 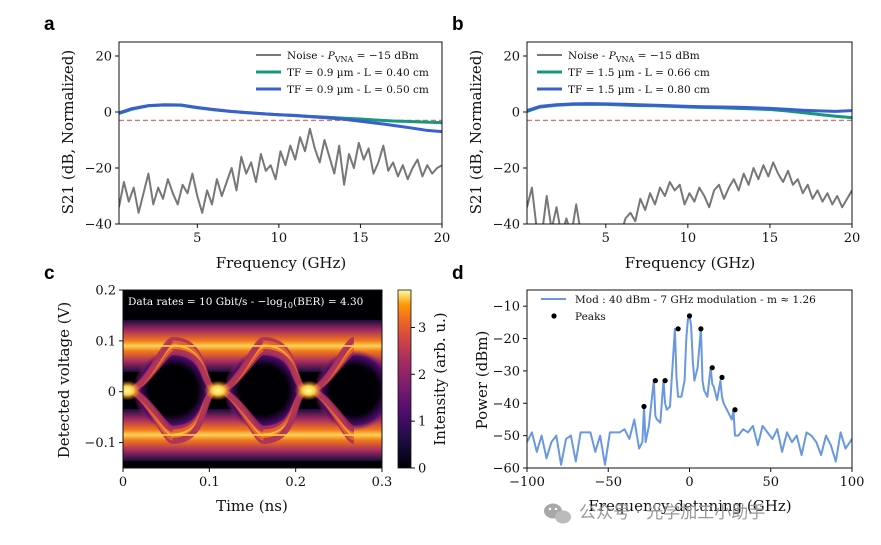 I want to click on x-tick-label: 100, so click(x=852, y=482).